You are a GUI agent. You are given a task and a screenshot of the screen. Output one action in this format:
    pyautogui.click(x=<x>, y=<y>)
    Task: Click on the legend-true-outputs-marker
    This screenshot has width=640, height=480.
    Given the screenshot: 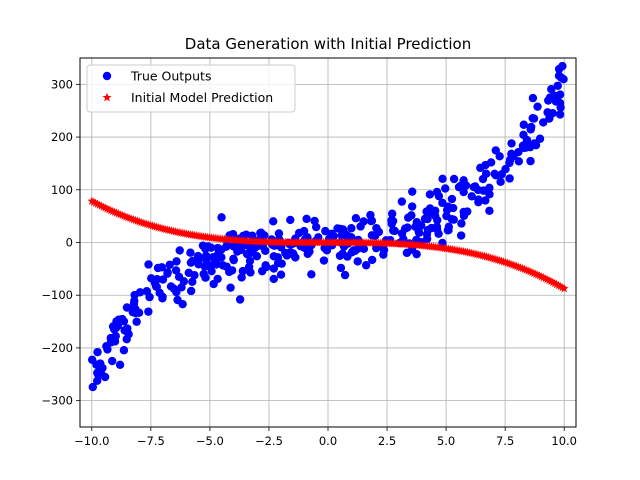 What is the action you would take?
    pyautogui.click(x=107, y=76)
    